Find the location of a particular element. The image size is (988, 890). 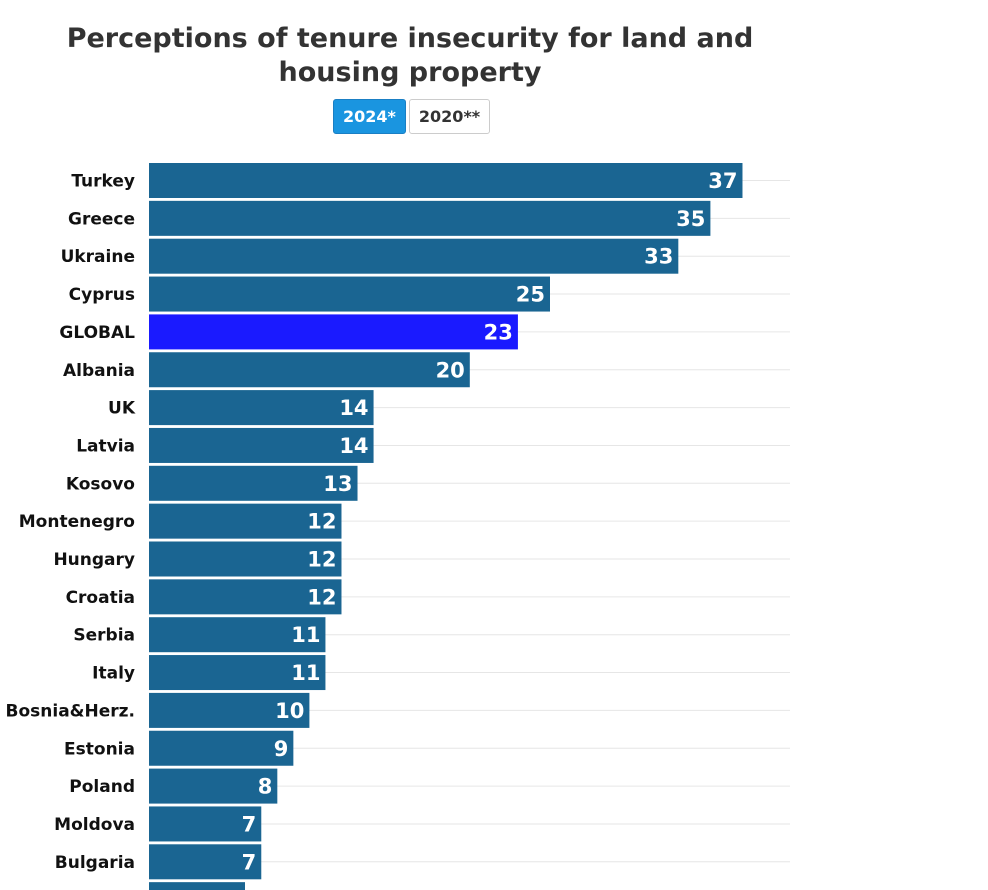

bar-croatia is located at coordinates (245, 597).